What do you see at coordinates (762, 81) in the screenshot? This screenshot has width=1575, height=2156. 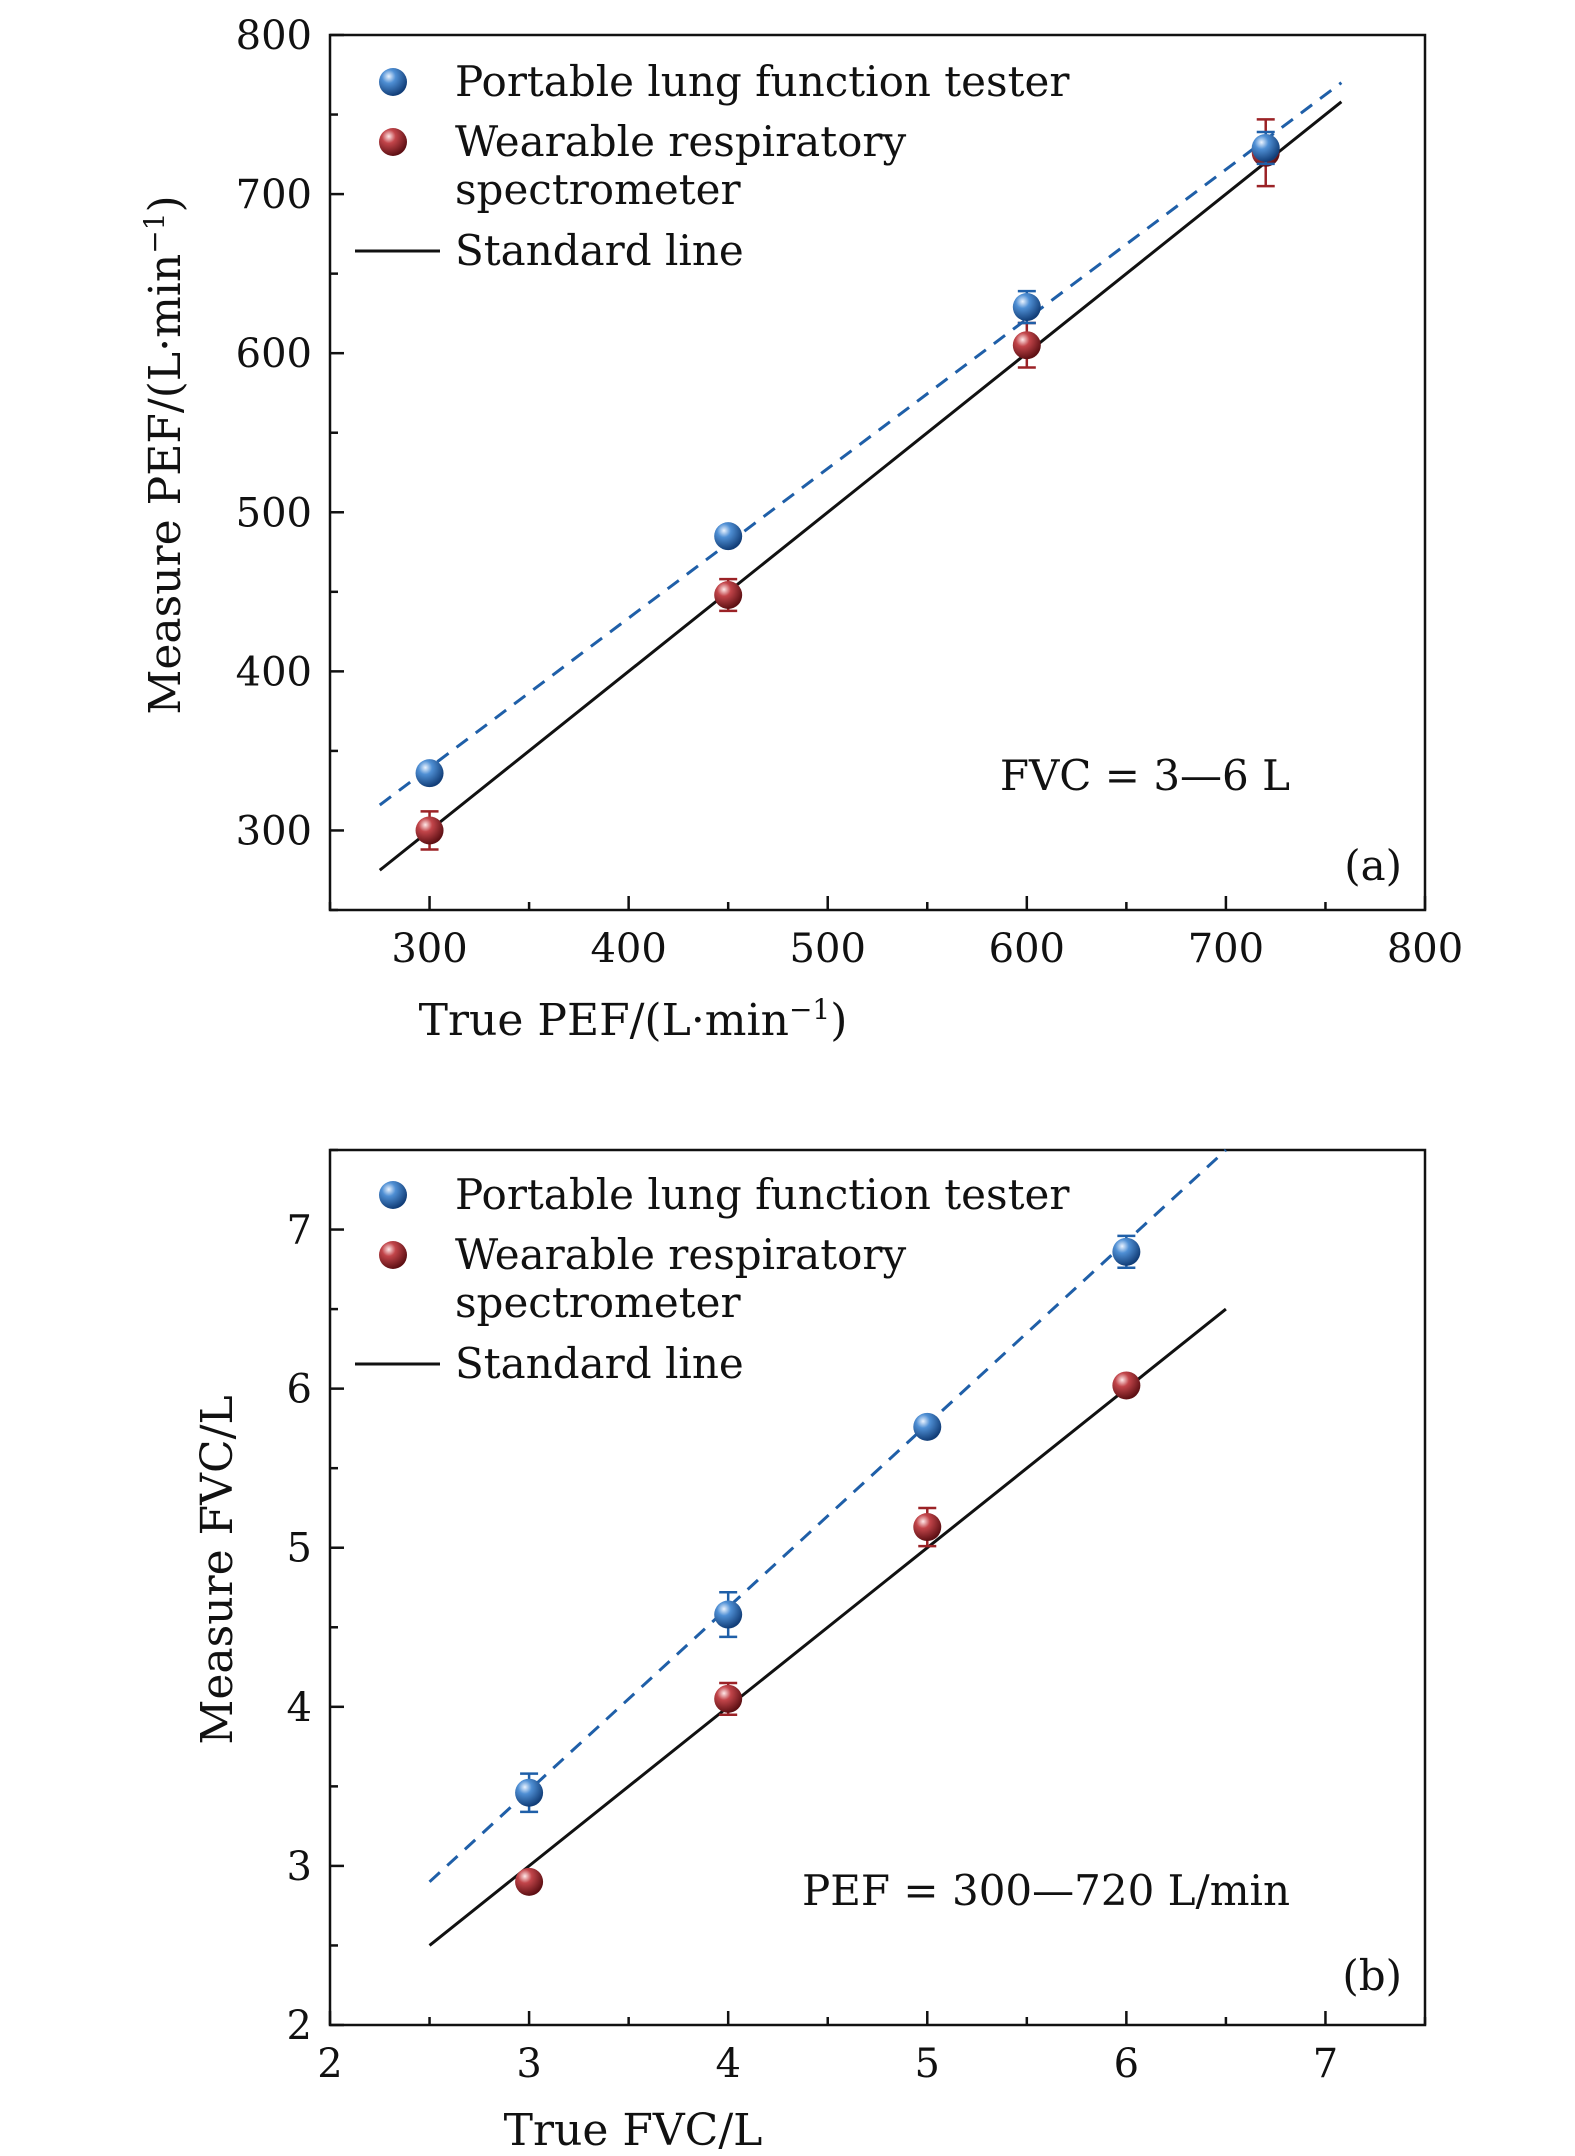 I see `legend-portable-label-a: Portable lung function tester` at bounding box center [762, 81].